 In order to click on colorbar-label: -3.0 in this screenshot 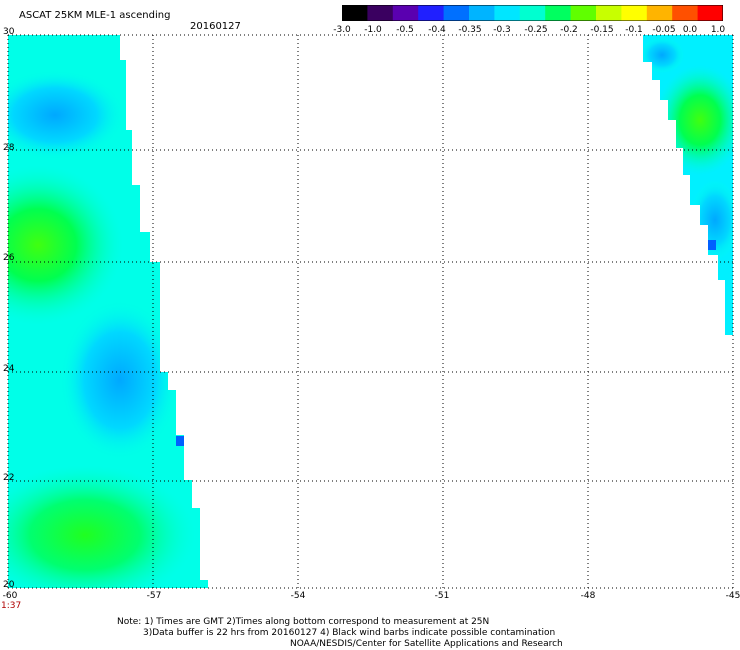, I will do `click(342, 30)`.